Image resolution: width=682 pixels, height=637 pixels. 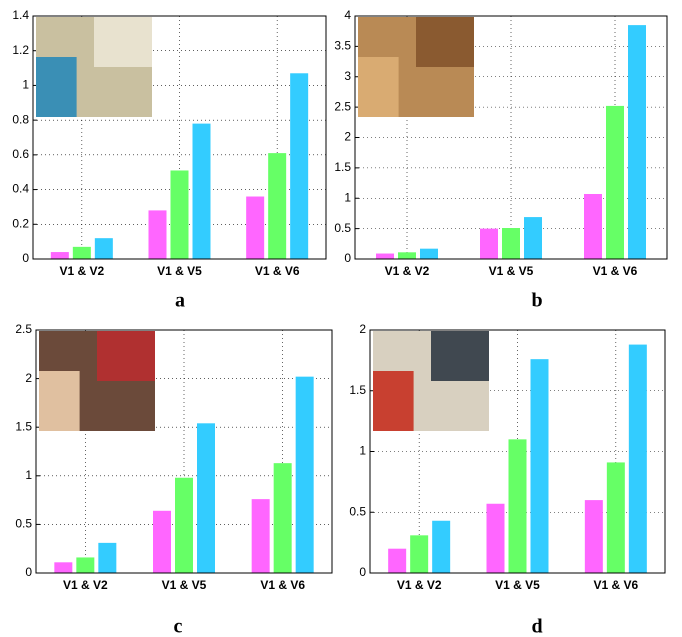 I want to click on y-tick-label: 1.2, so click(x=20, y=50).